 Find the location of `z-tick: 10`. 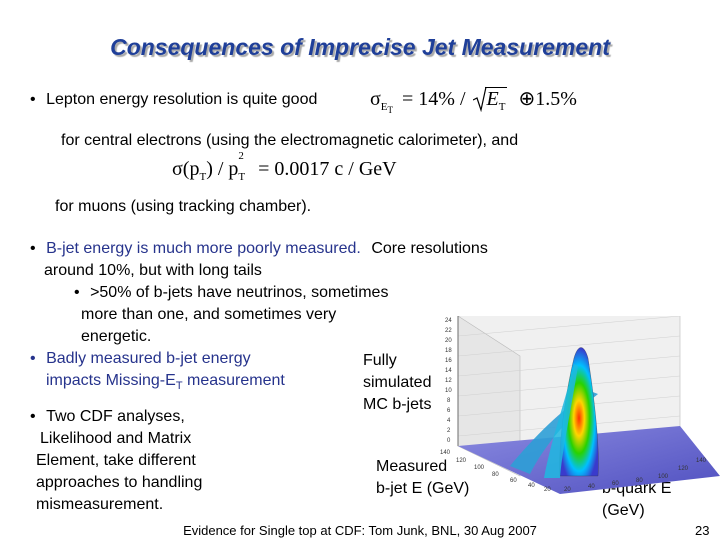

z-tick: 10 is located at coordinates (448, 391).